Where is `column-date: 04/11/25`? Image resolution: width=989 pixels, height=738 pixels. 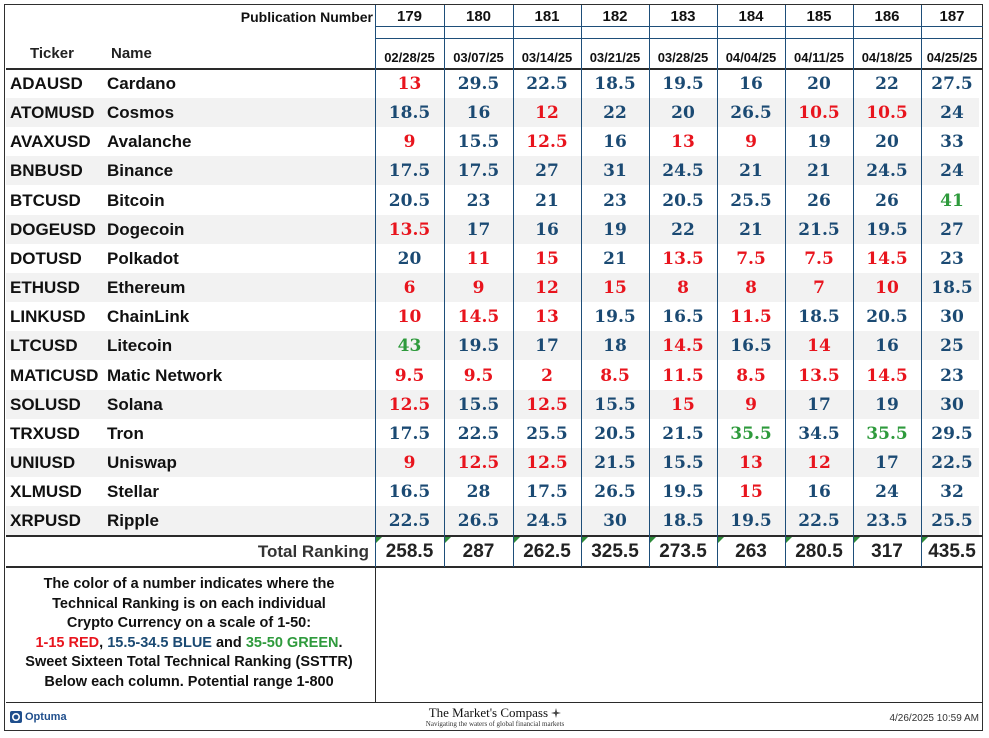
column-date: 04/11/25 is located at coordinates (819, 57).